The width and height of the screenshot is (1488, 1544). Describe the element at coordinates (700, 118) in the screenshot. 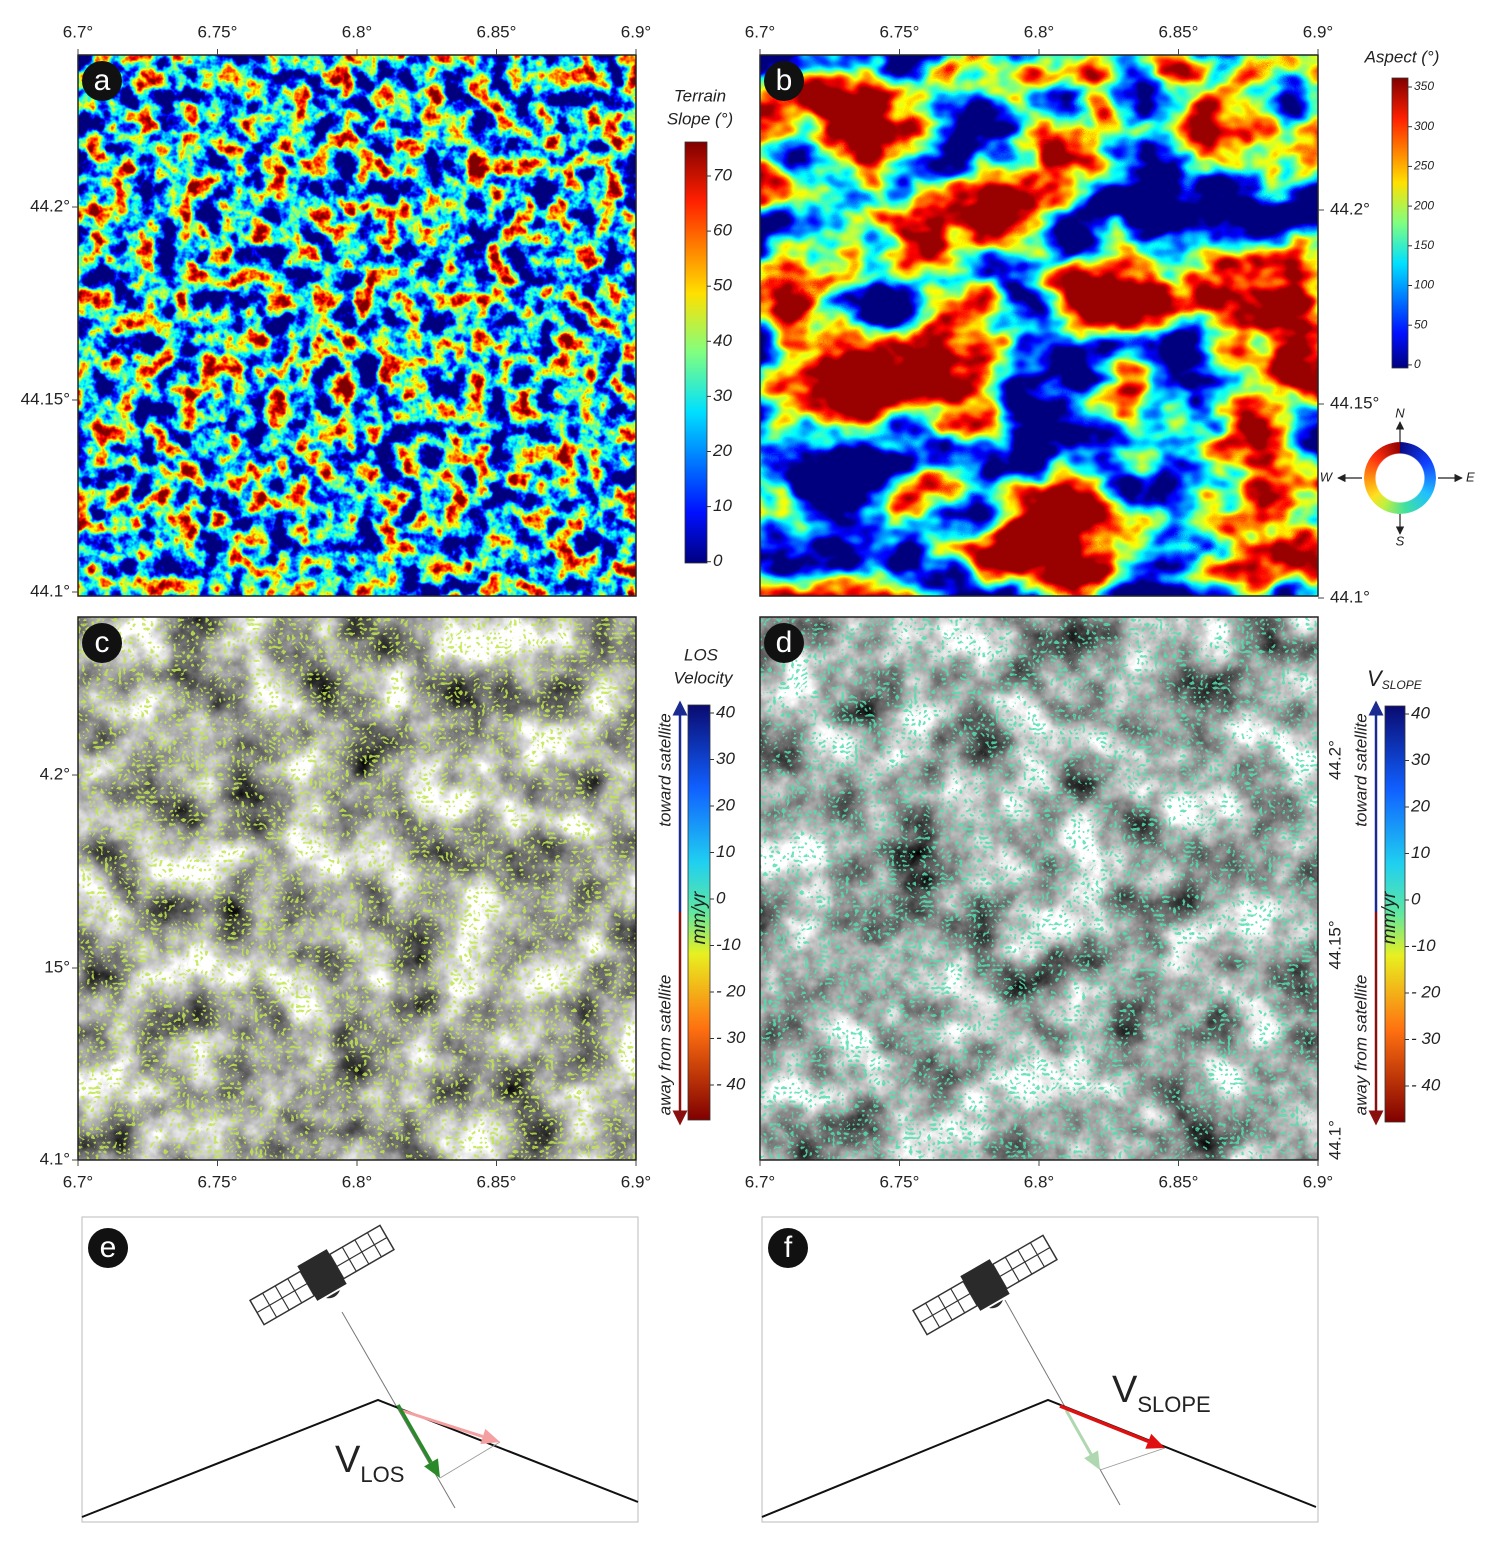

I see `colorbar-title: Slope (°)` at that location.